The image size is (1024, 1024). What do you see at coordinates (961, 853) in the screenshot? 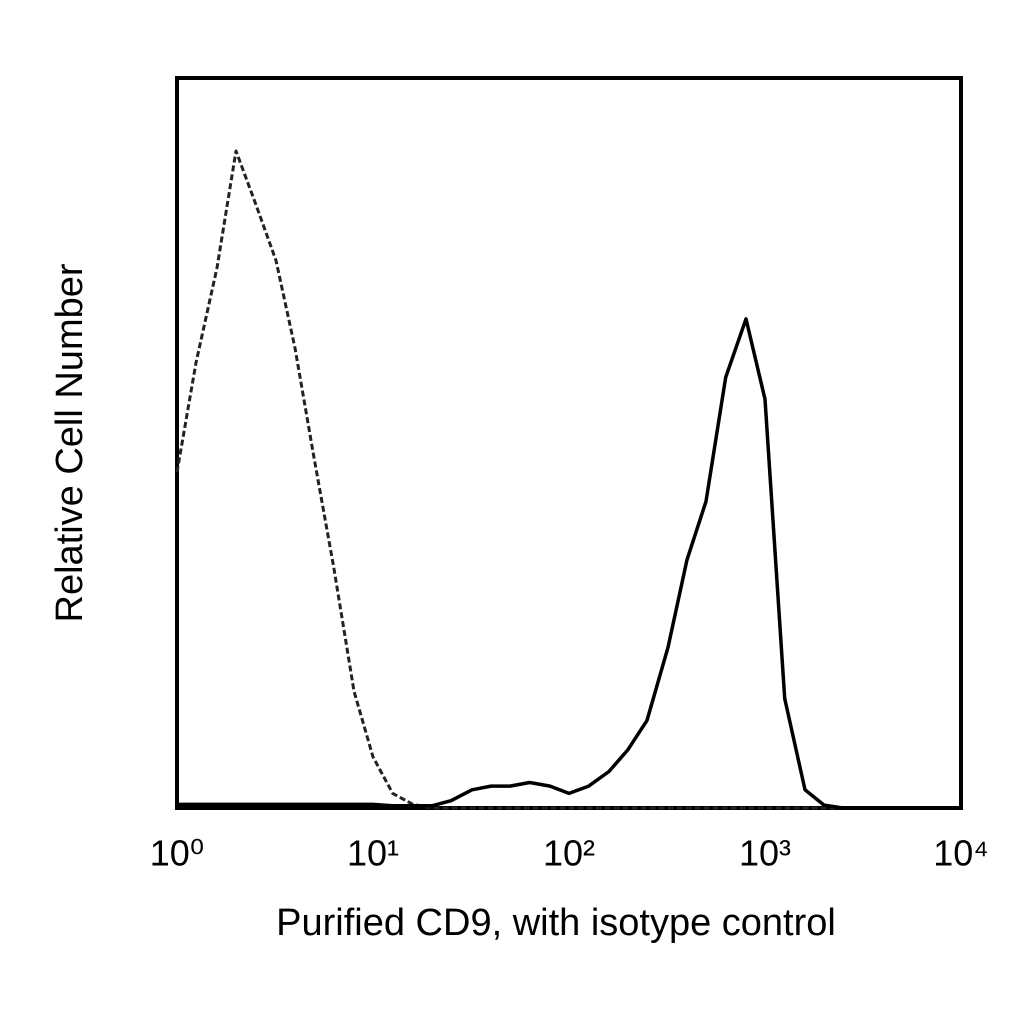
I see `x-tick-label: 10⁴` at bounding box center [961, 853].